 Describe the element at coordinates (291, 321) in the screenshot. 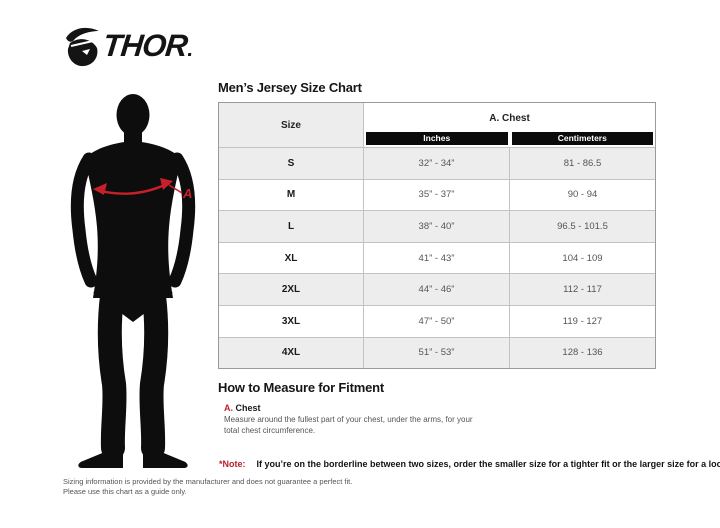

I see `size-label: 3XL` at that location.